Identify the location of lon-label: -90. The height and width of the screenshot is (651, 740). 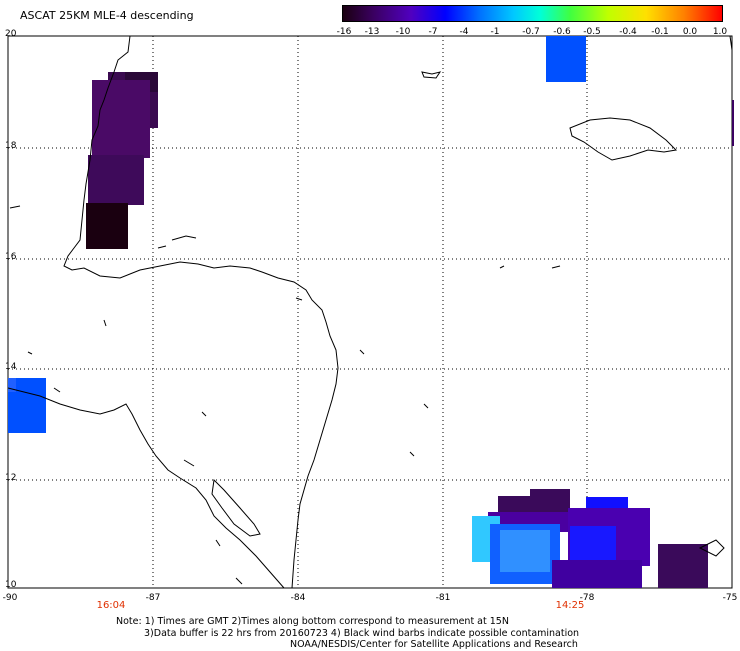
(10, 598).